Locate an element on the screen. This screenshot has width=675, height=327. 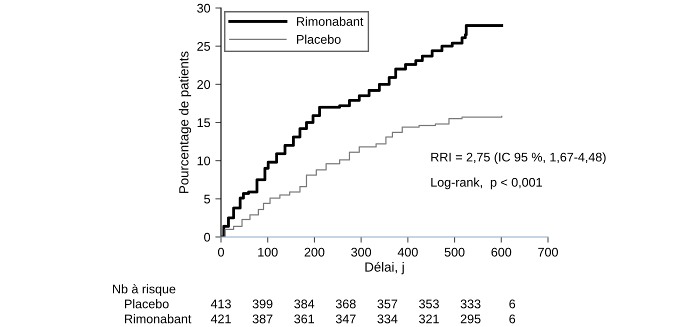
text: 334 is located at coordinates (387, 319).